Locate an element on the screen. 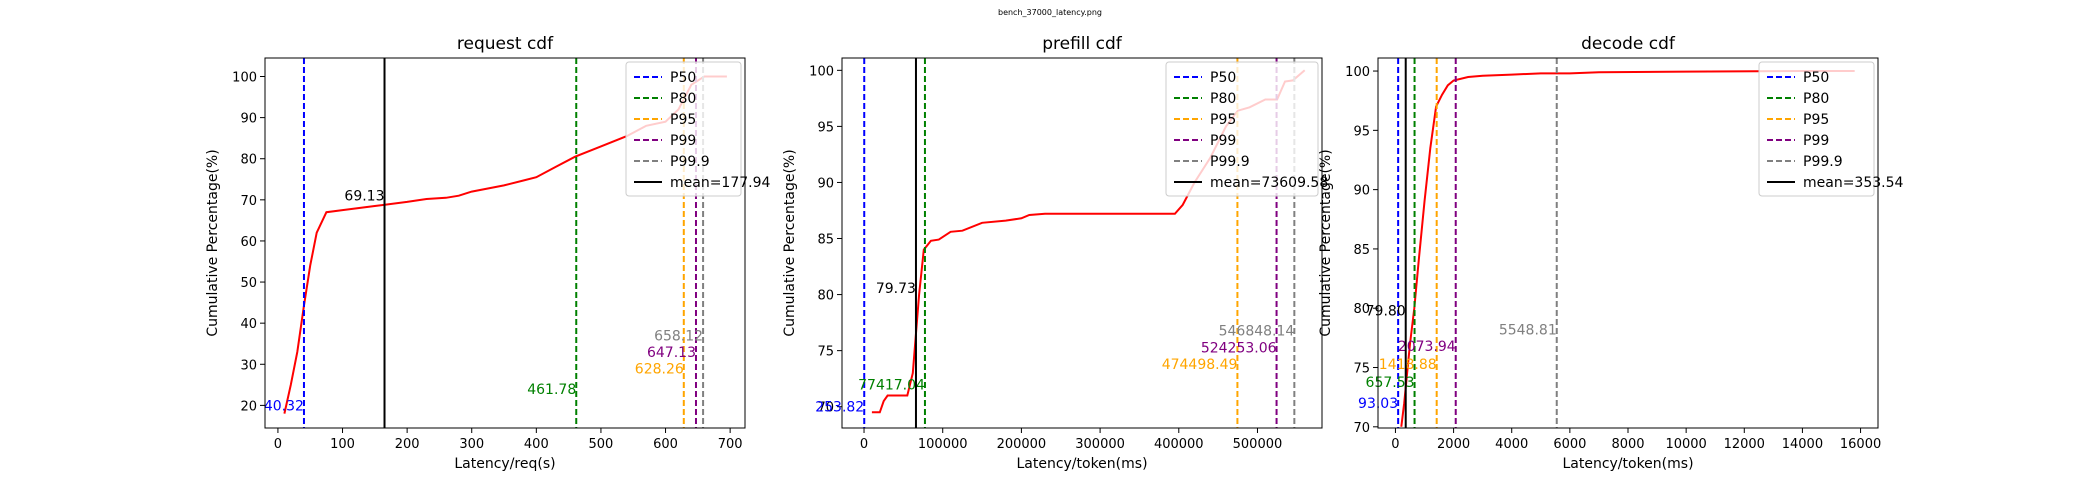 This screenshot has height=480, width=2100. vline-value-label: 546848.14 is located at coordinates (1257, 331).